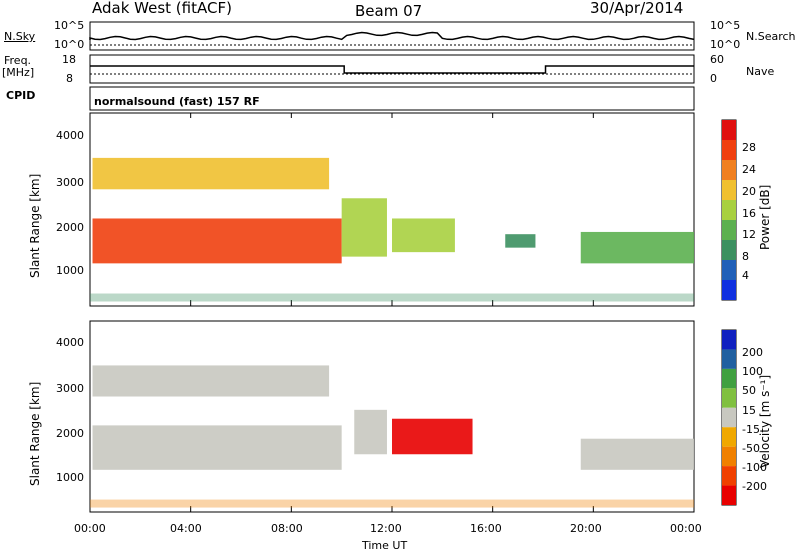 This screenshot has height=554, width=800. I want to click on velocity-cbar-tick-15: 15, so click(749, 410).